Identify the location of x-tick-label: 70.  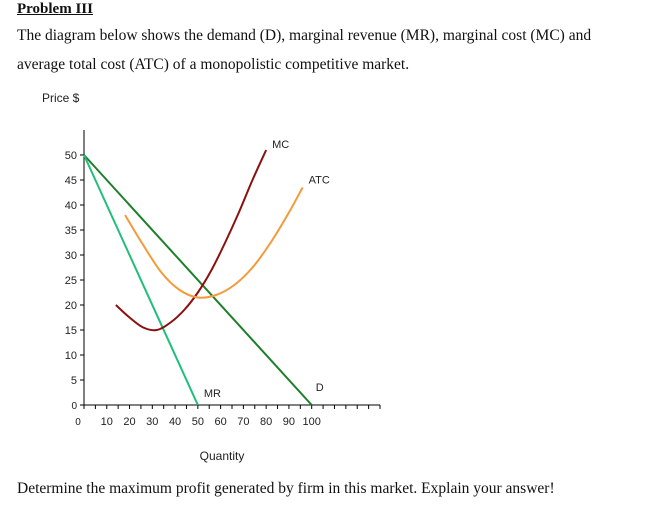
(243, 422).